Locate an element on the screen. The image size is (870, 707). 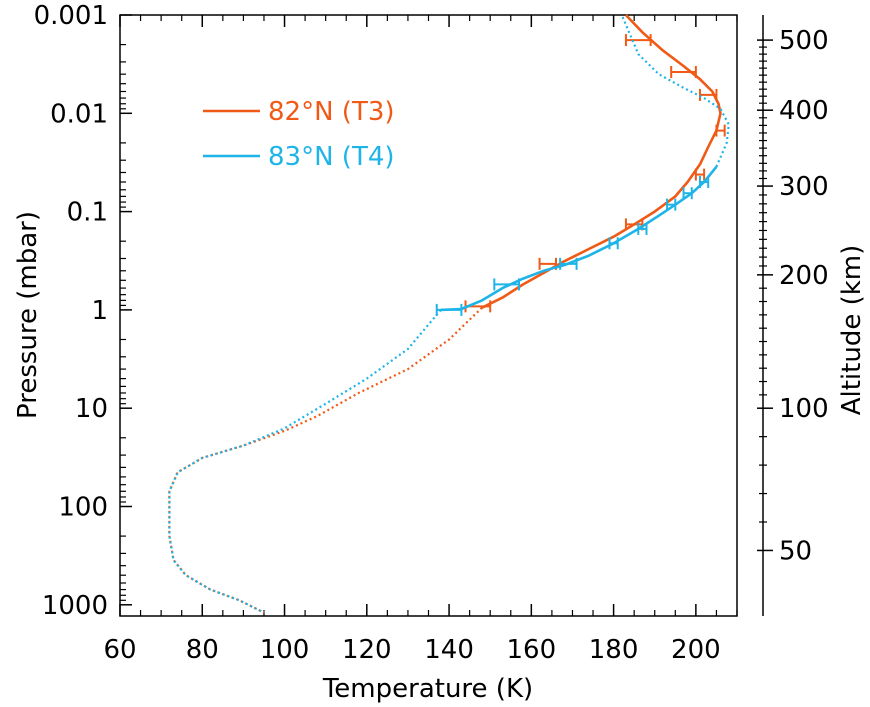
altitude-tick-label: 400 is located at coordinates (804, 111).